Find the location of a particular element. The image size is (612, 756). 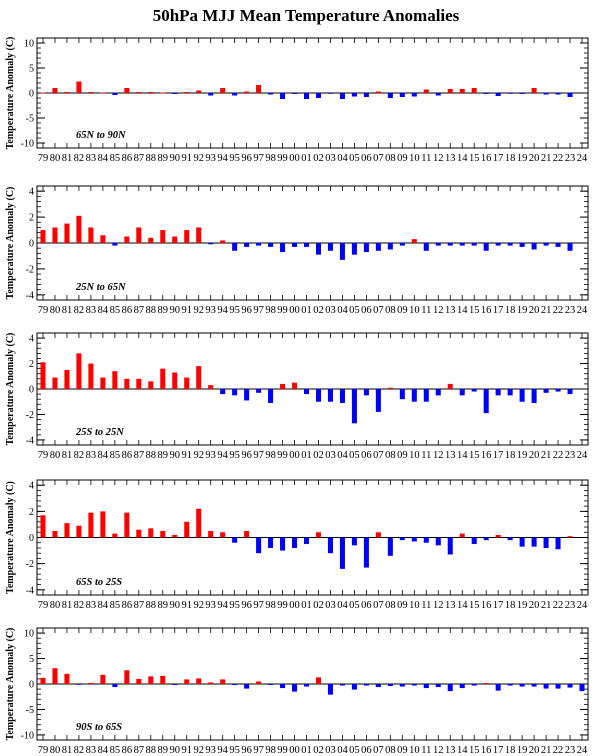

panel-2-x-tick-label: 02 is located at coordinates (318, 310).